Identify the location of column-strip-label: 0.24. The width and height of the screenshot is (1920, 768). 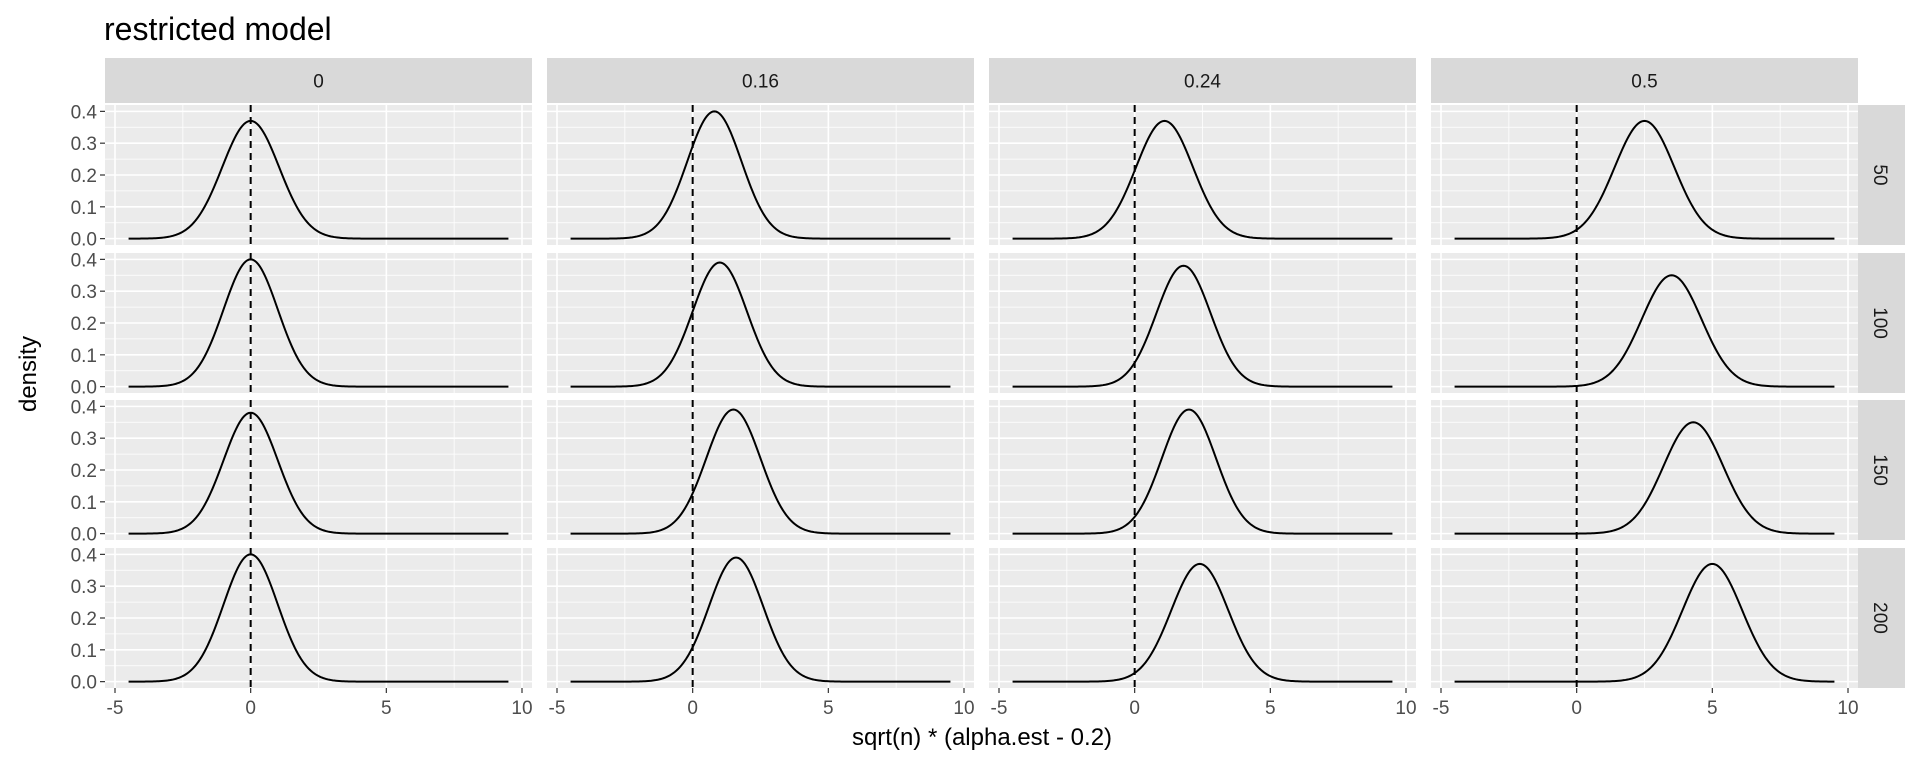
(1202, 82).